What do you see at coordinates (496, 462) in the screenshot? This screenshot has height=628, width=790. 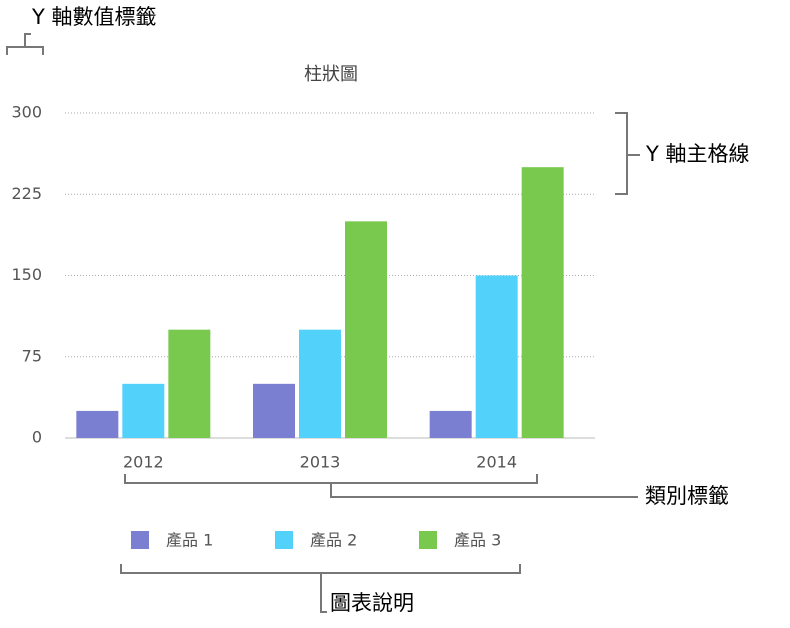 I see `x-tick-label: 2014` at bounding box center [496, 462].